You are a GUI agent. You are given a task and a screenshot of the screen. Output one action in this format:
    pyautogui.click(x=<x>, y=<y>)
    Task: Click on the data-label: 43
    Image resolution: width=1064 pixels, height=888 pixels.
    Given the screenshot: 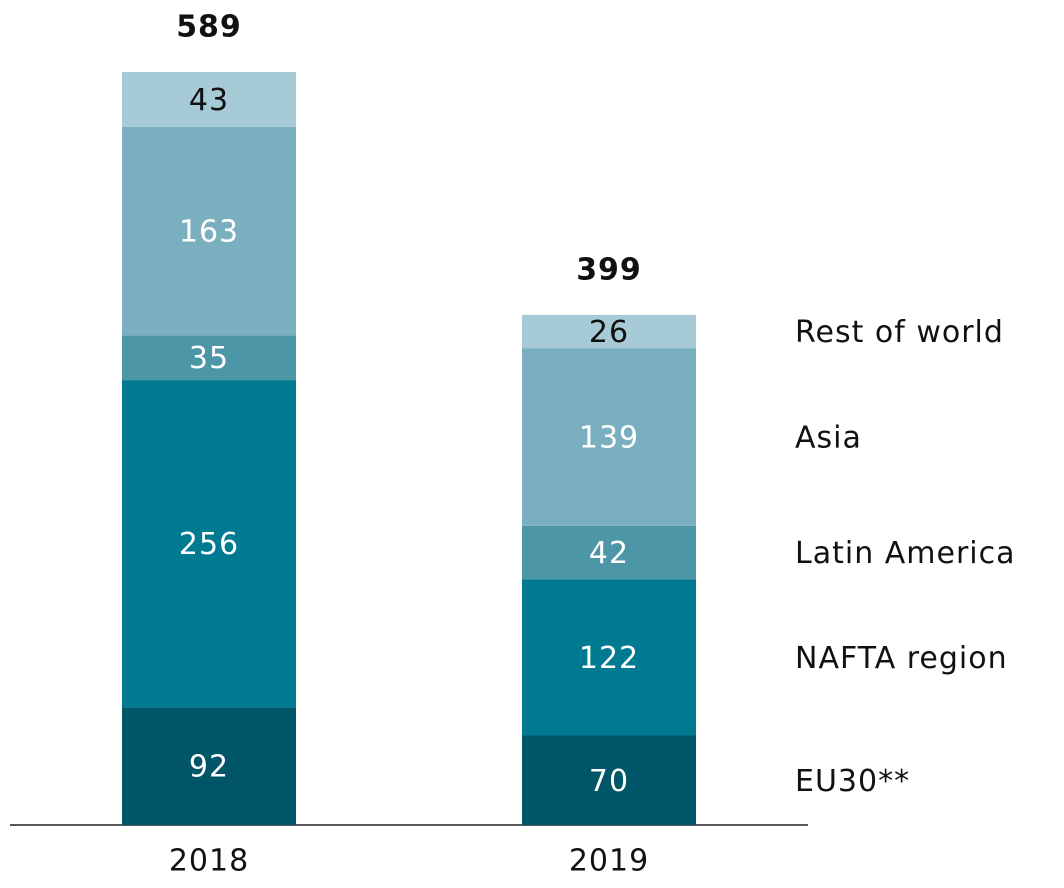 What is the action you would take?
    pyautogui.click(x=209, y=100)
    